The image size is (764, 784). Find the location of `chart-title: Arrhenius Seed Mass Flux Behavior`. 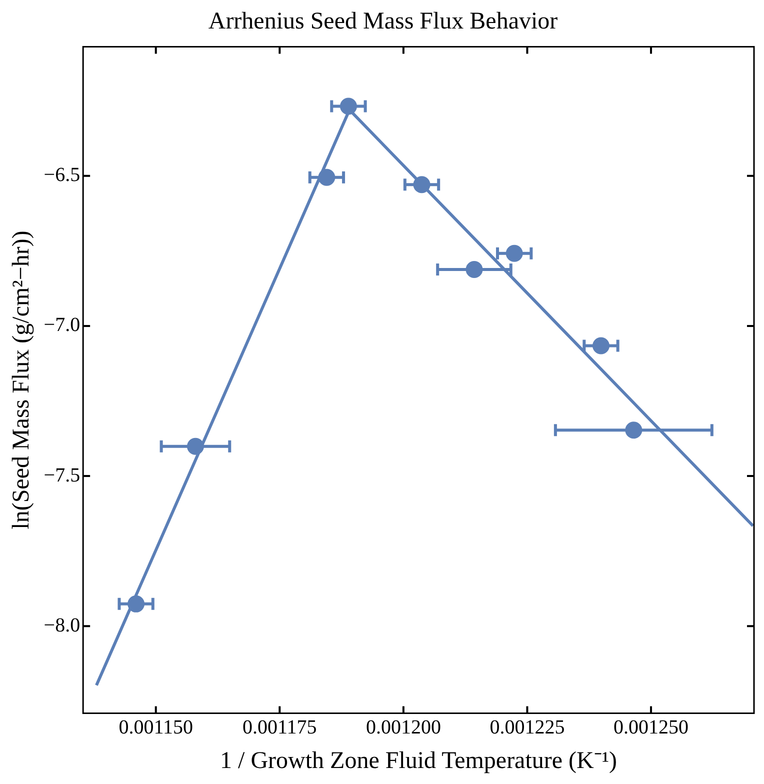

chart-title: Arrhenius Seed Mass Flux Behavior is located at coordinates (383, 21).